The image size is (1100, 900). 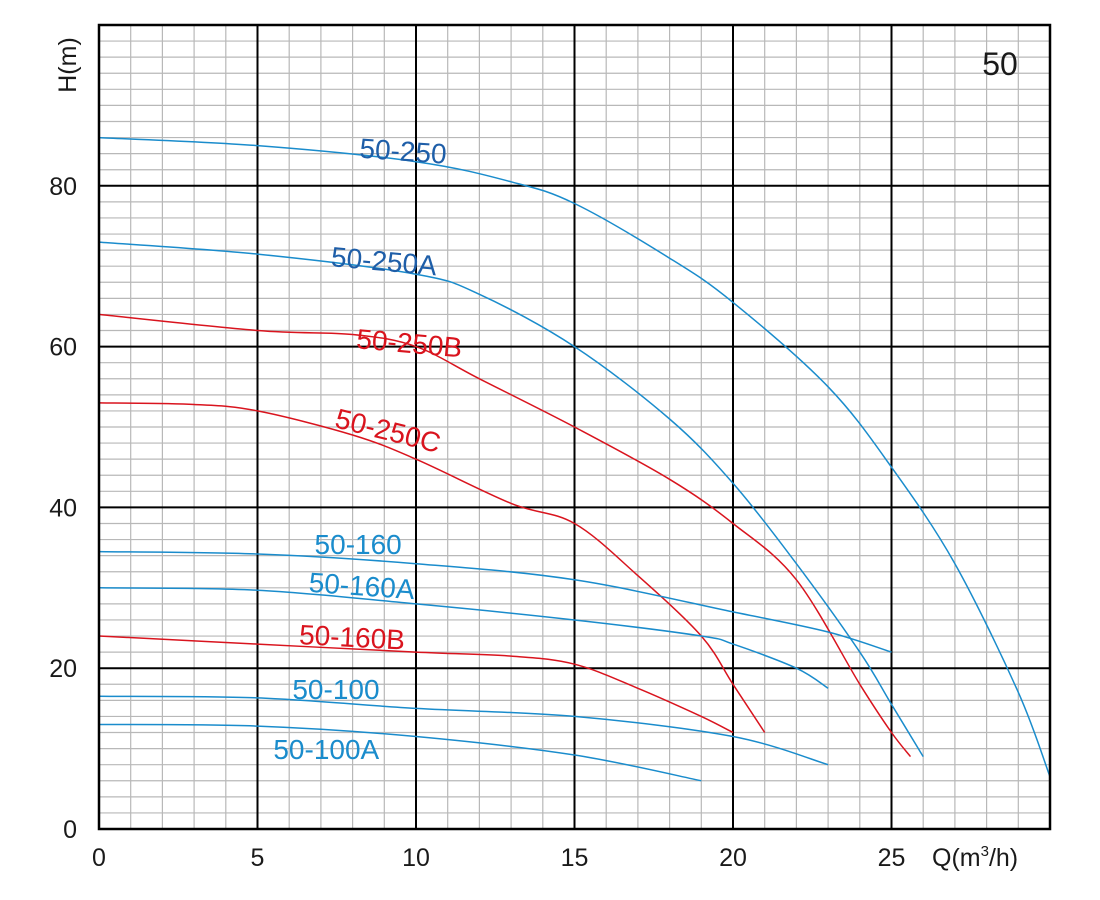 I want to click on y-tick-label: 0, so click(x=70, y=830).